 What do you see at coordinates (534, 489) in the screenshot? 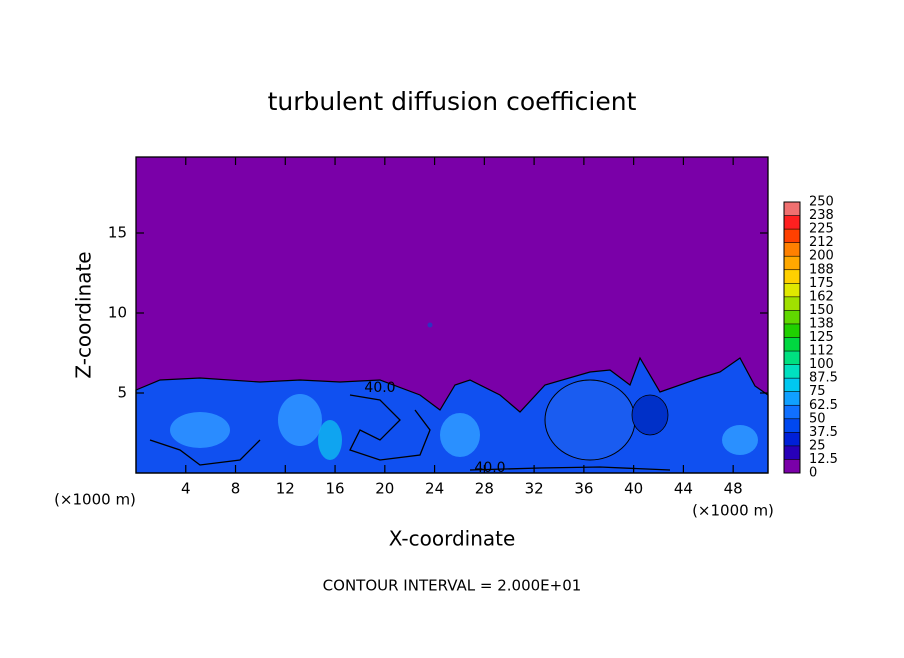
I see `x-tick-label: 32` at bounding box center [534, 489].